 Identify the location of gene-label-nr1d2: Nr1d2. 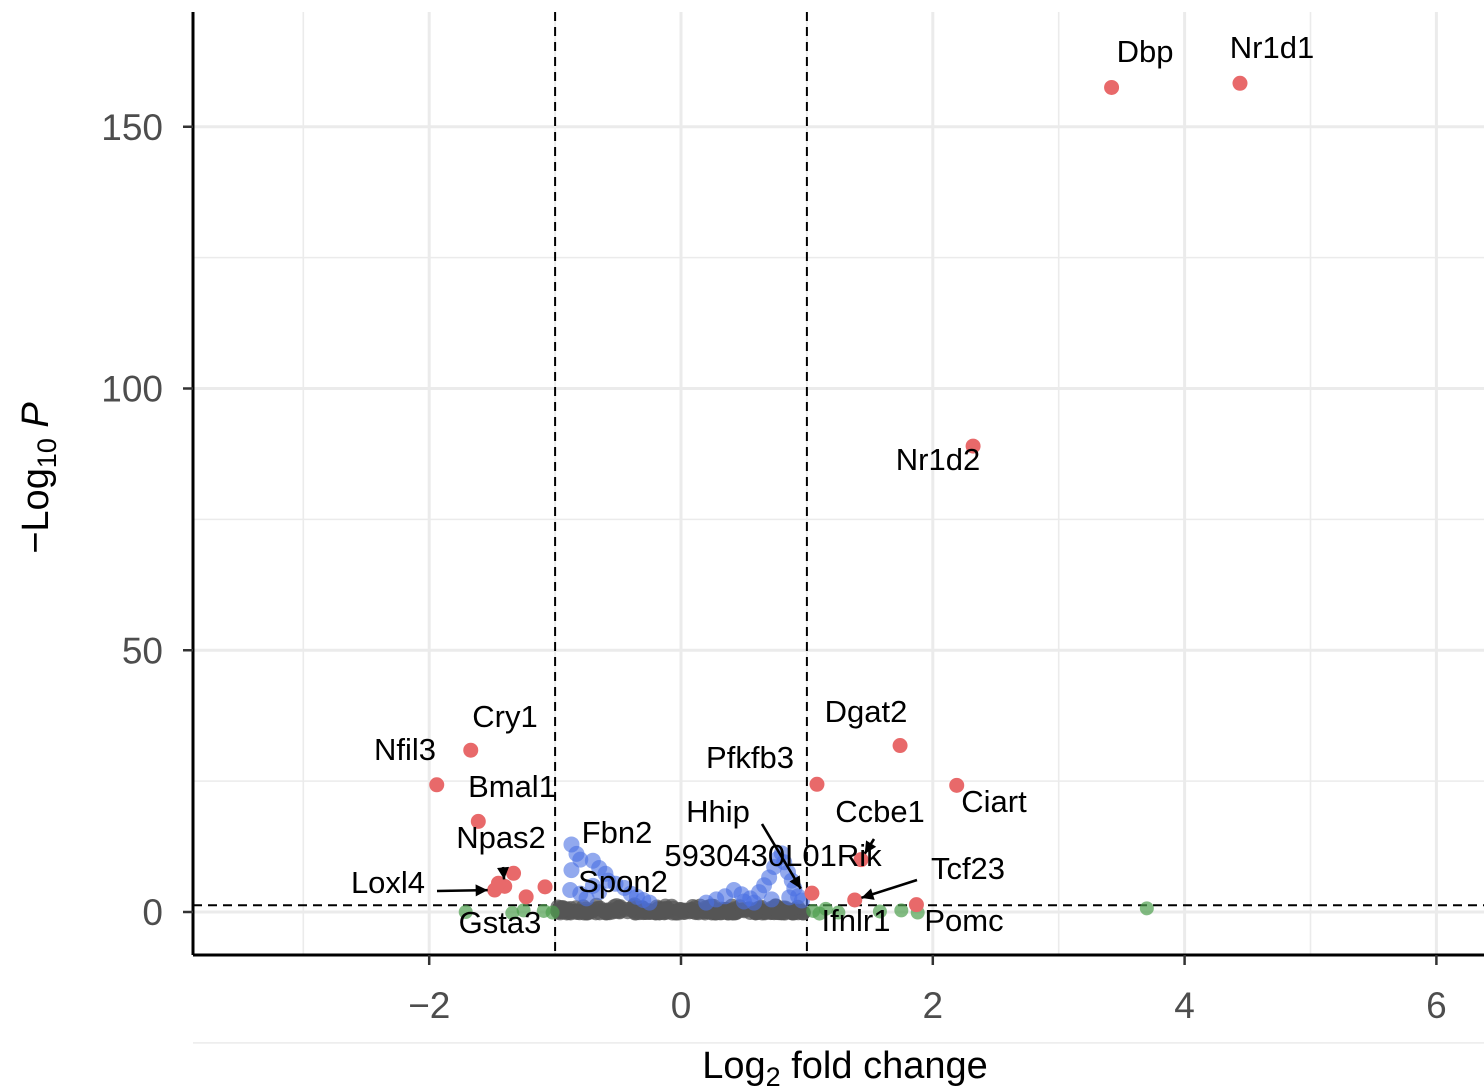
(938, 459).